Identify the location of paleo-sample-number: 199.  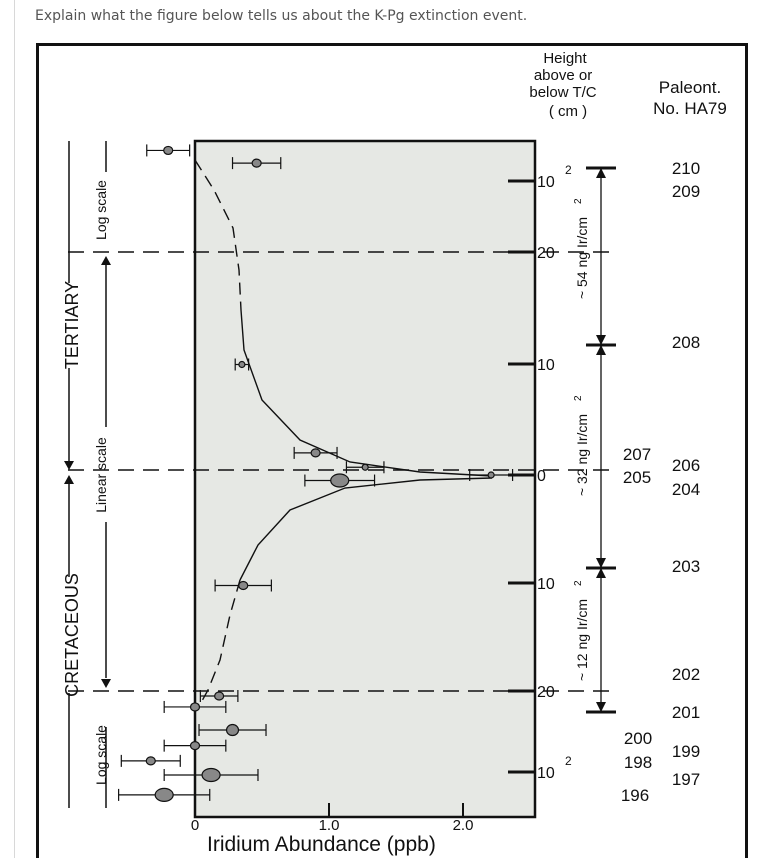
(686, 751).